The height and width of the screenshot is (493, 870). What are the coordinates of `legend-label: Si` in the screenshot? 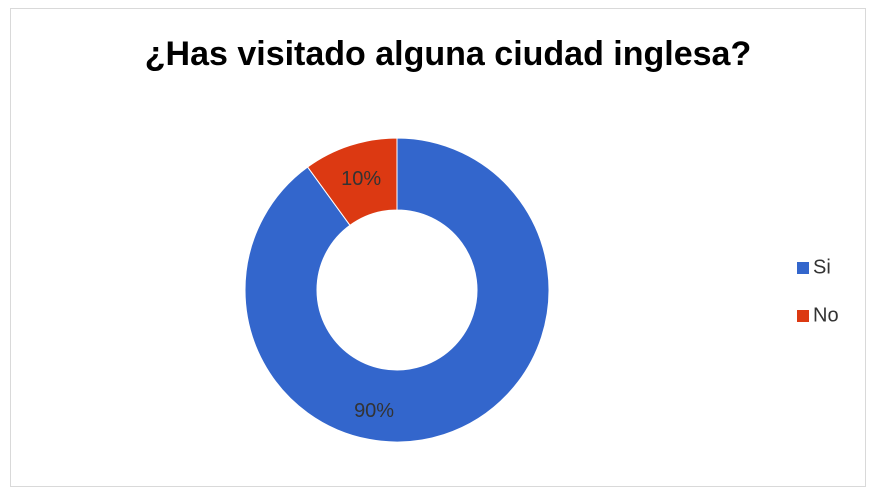 It's located at (822, 267).